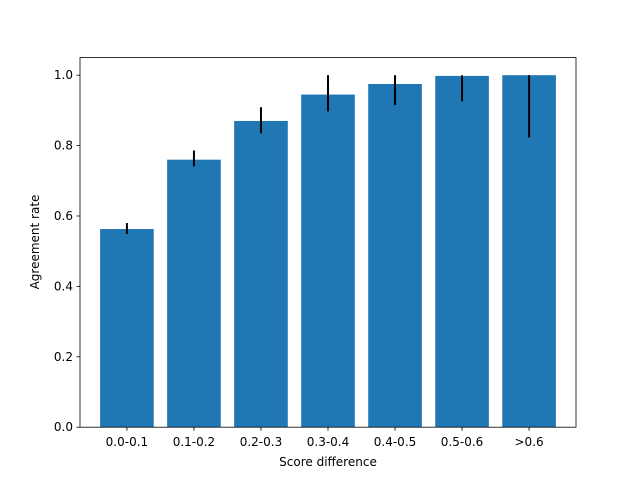 The width and height of the screenshot is (640, 480). What do you see at coordinates (194, 442) in the screenshot?
I see `x-tick-label: 0.1-0.2` at bounding box center [194, 442].